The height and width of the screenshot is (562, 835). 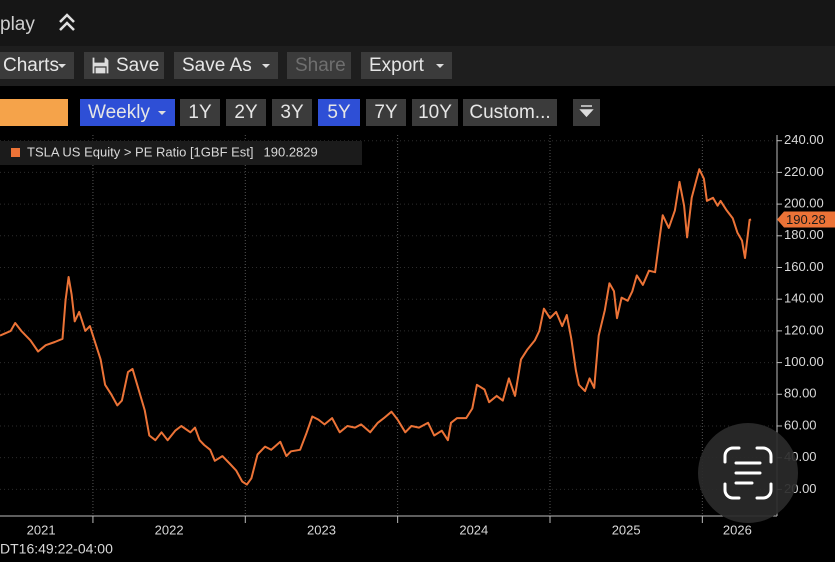 What do you see at coordinates (804, 329) in the screenshot?
I see `y-tick-label: 120.00` at bounding box center [804, 329].